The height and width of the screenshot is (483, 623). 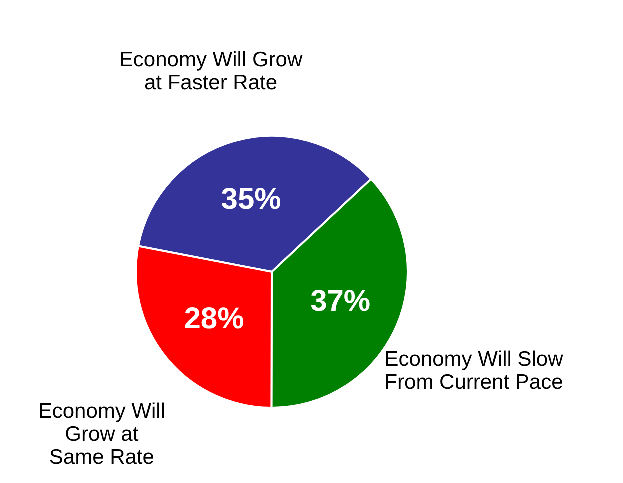 I want to click on slice-label: Economy Will Slow From Current Pace, so click(x=474, y=371).